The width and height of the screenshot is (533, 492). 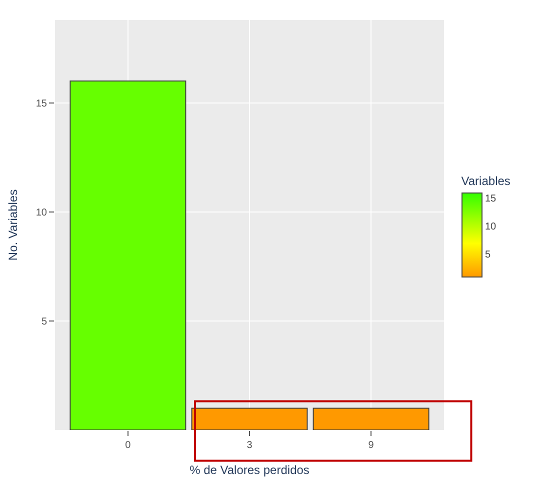 I want to click on color-bar-label: 5, so click(x=488, y=255).